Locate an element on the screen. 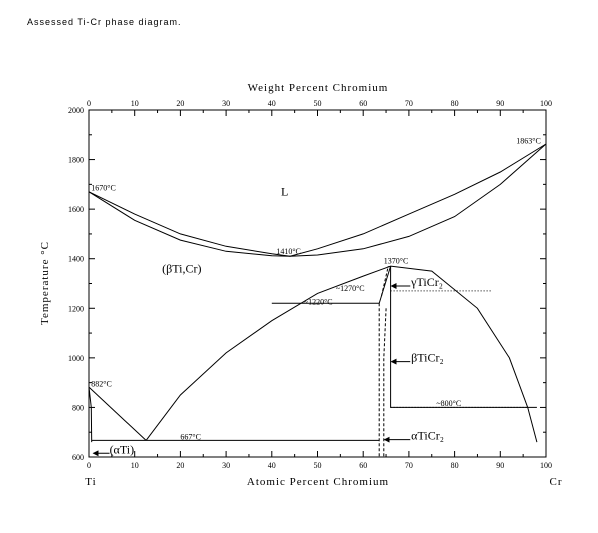 This screenshot has width=598, height=533. x-top-tick-label: 10 is located at coordinates (135, 103).